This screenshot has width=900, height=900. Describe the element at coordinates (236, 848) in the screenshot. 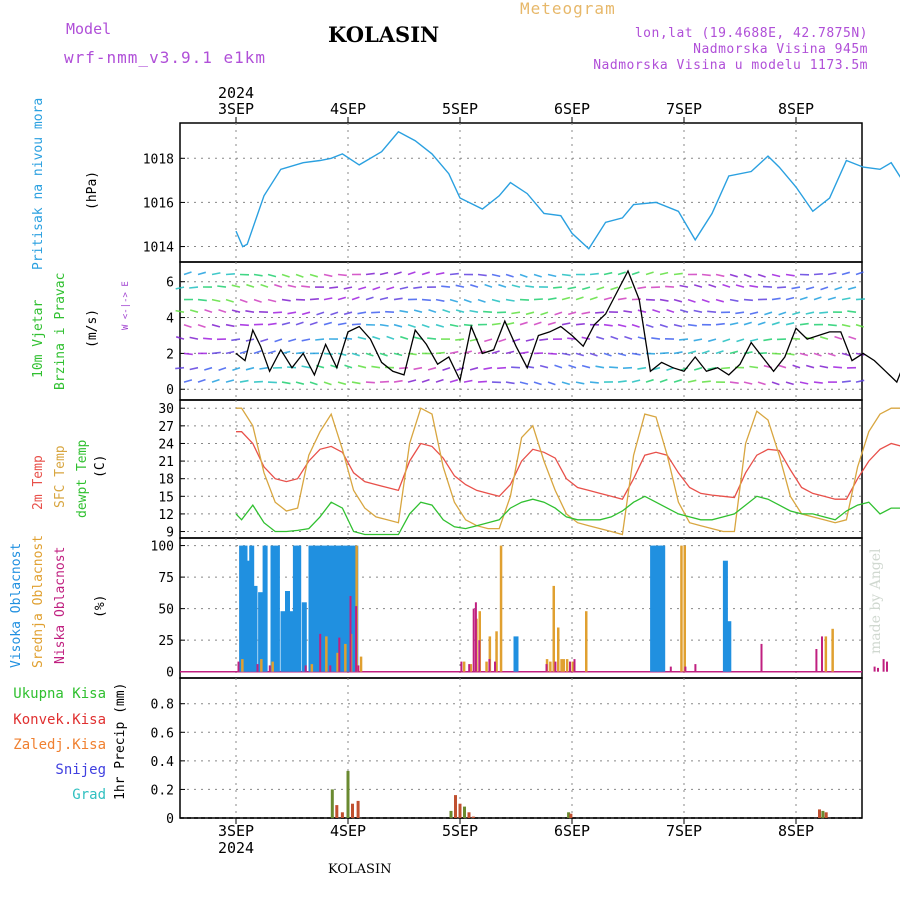

I see `year-label-bottom: 2024` at that location.